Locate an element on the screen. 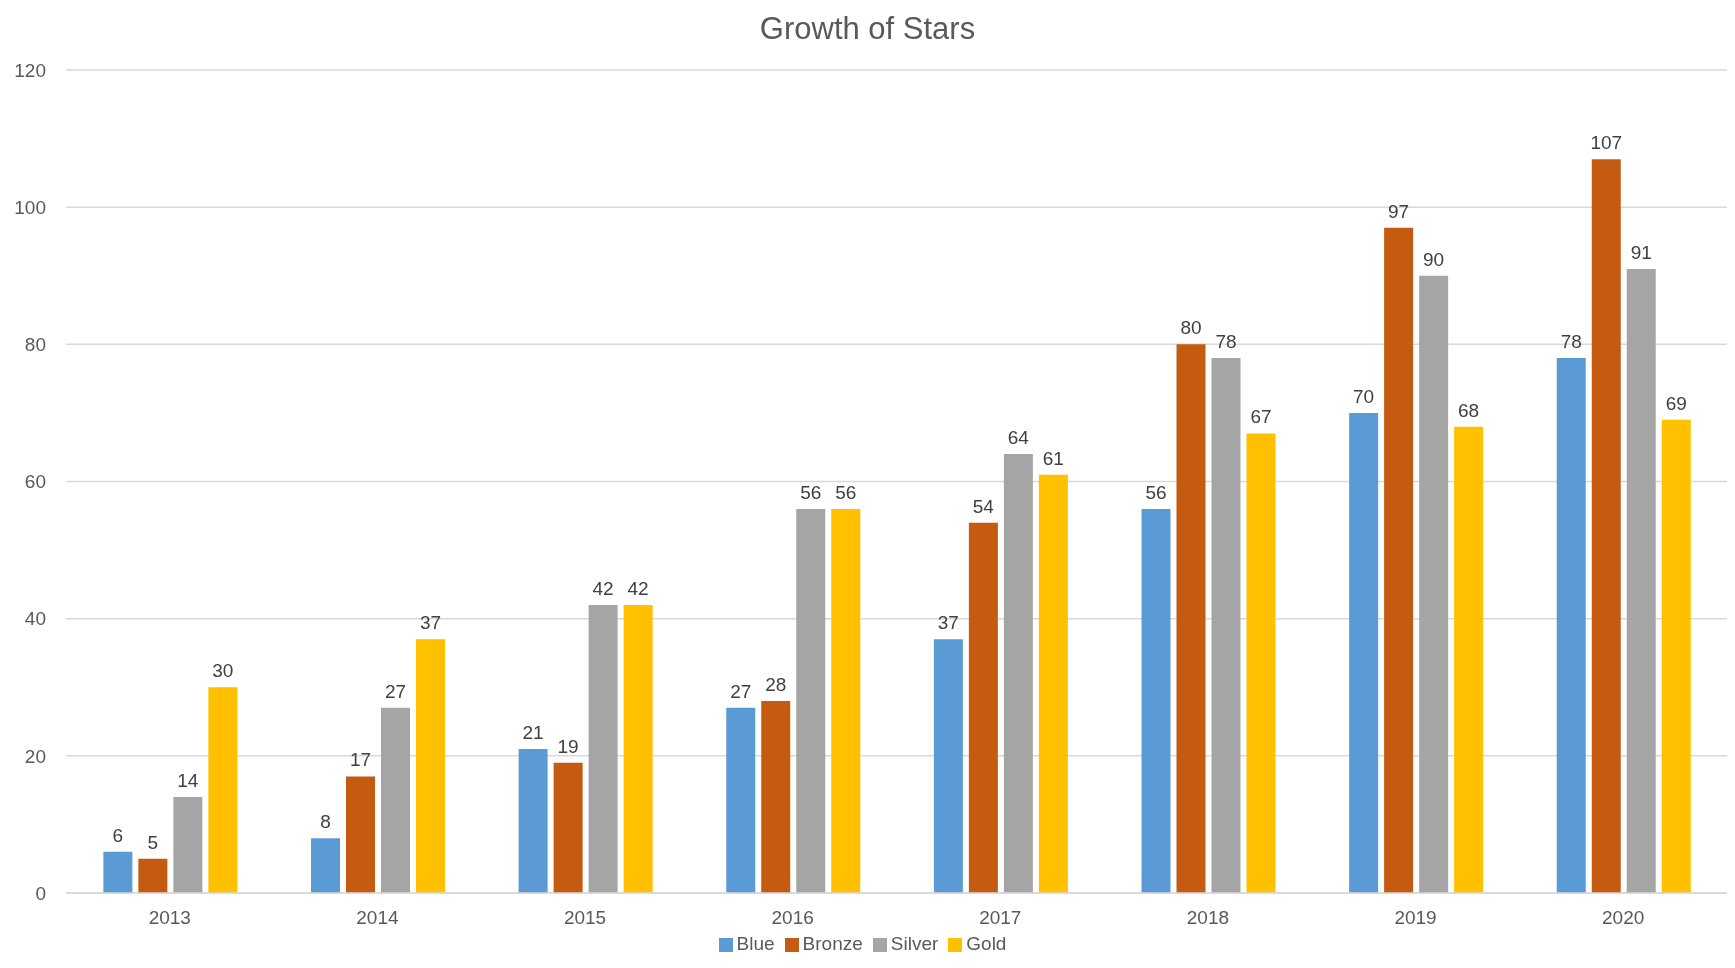 Image resolution: width=1735 pixels, height=968 pixels. data-label: 14 is located at coordinates (188, 780).